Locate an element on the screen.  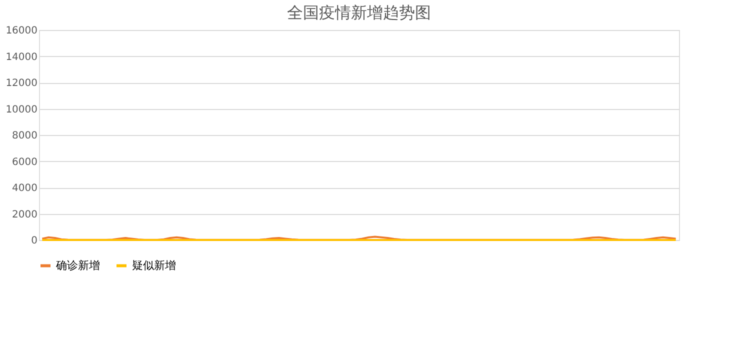
chart-title: 全国疫情新增趋势图 is located at coordinates (359, 12).